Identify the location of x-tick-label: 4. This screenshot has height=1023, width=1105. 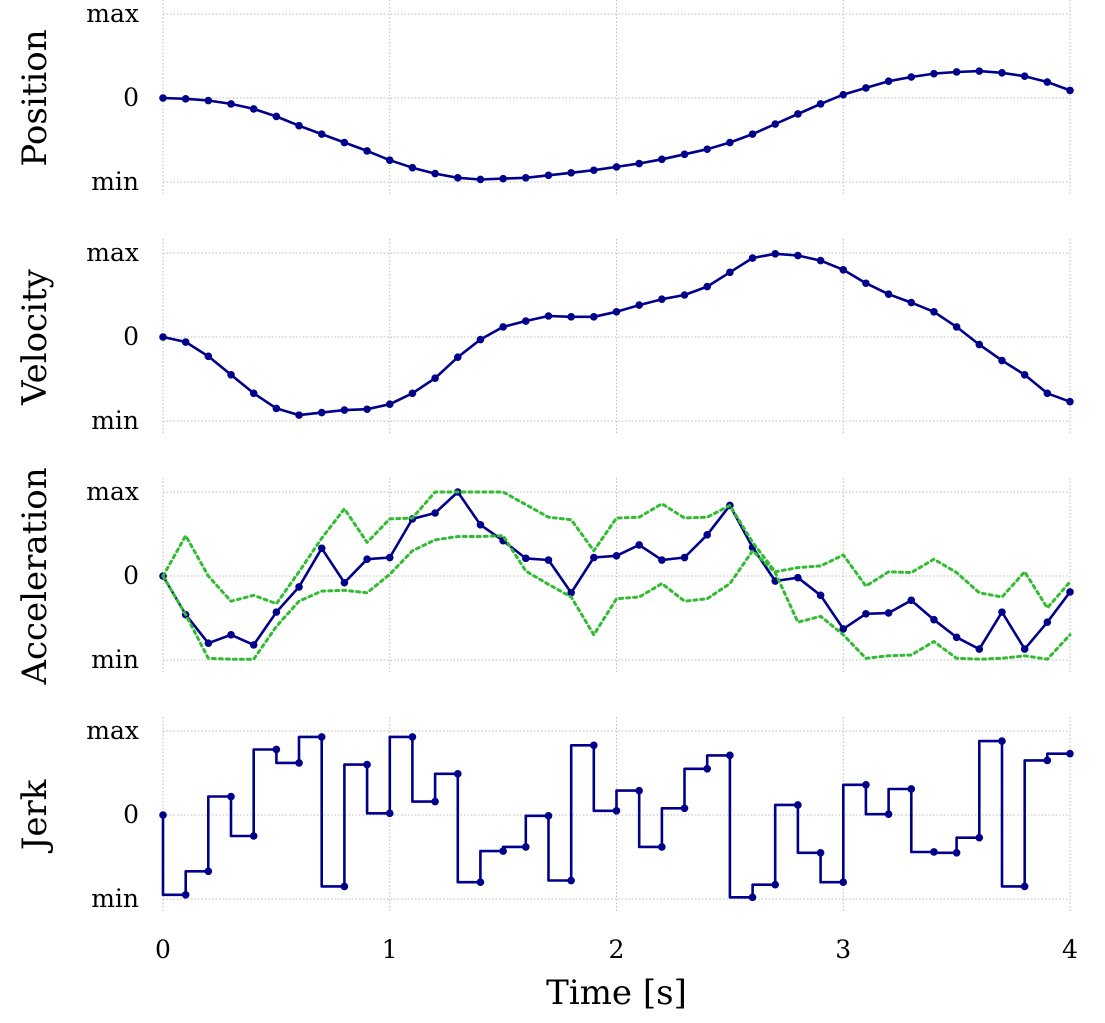
(1070, 949).